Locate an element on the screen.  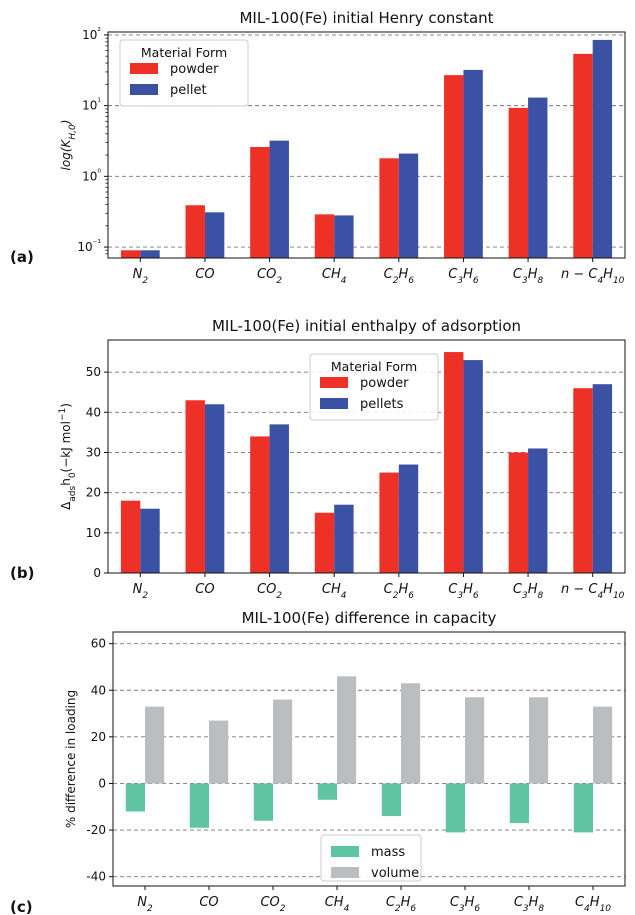
y-tick-label: 0 is located at coordinates (102, 783).